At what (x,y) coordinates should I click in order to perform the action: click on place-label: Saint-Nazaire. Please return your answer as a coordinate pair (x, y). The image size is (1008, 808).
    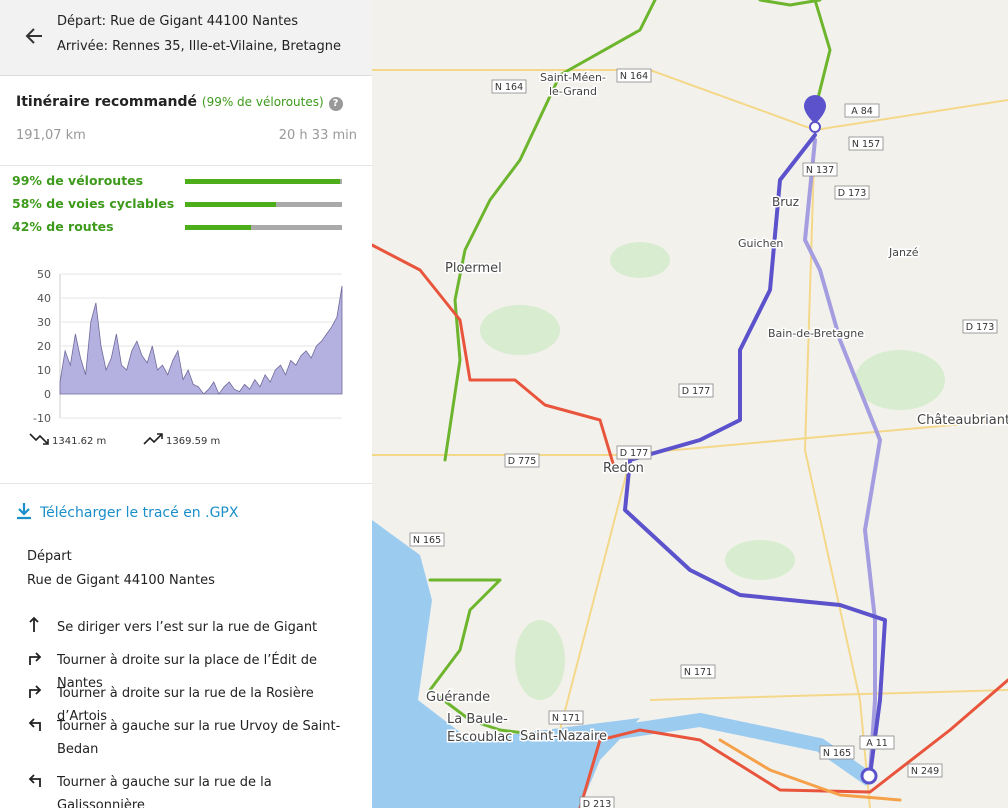
    Looking at the image, I should click on (563, 736).